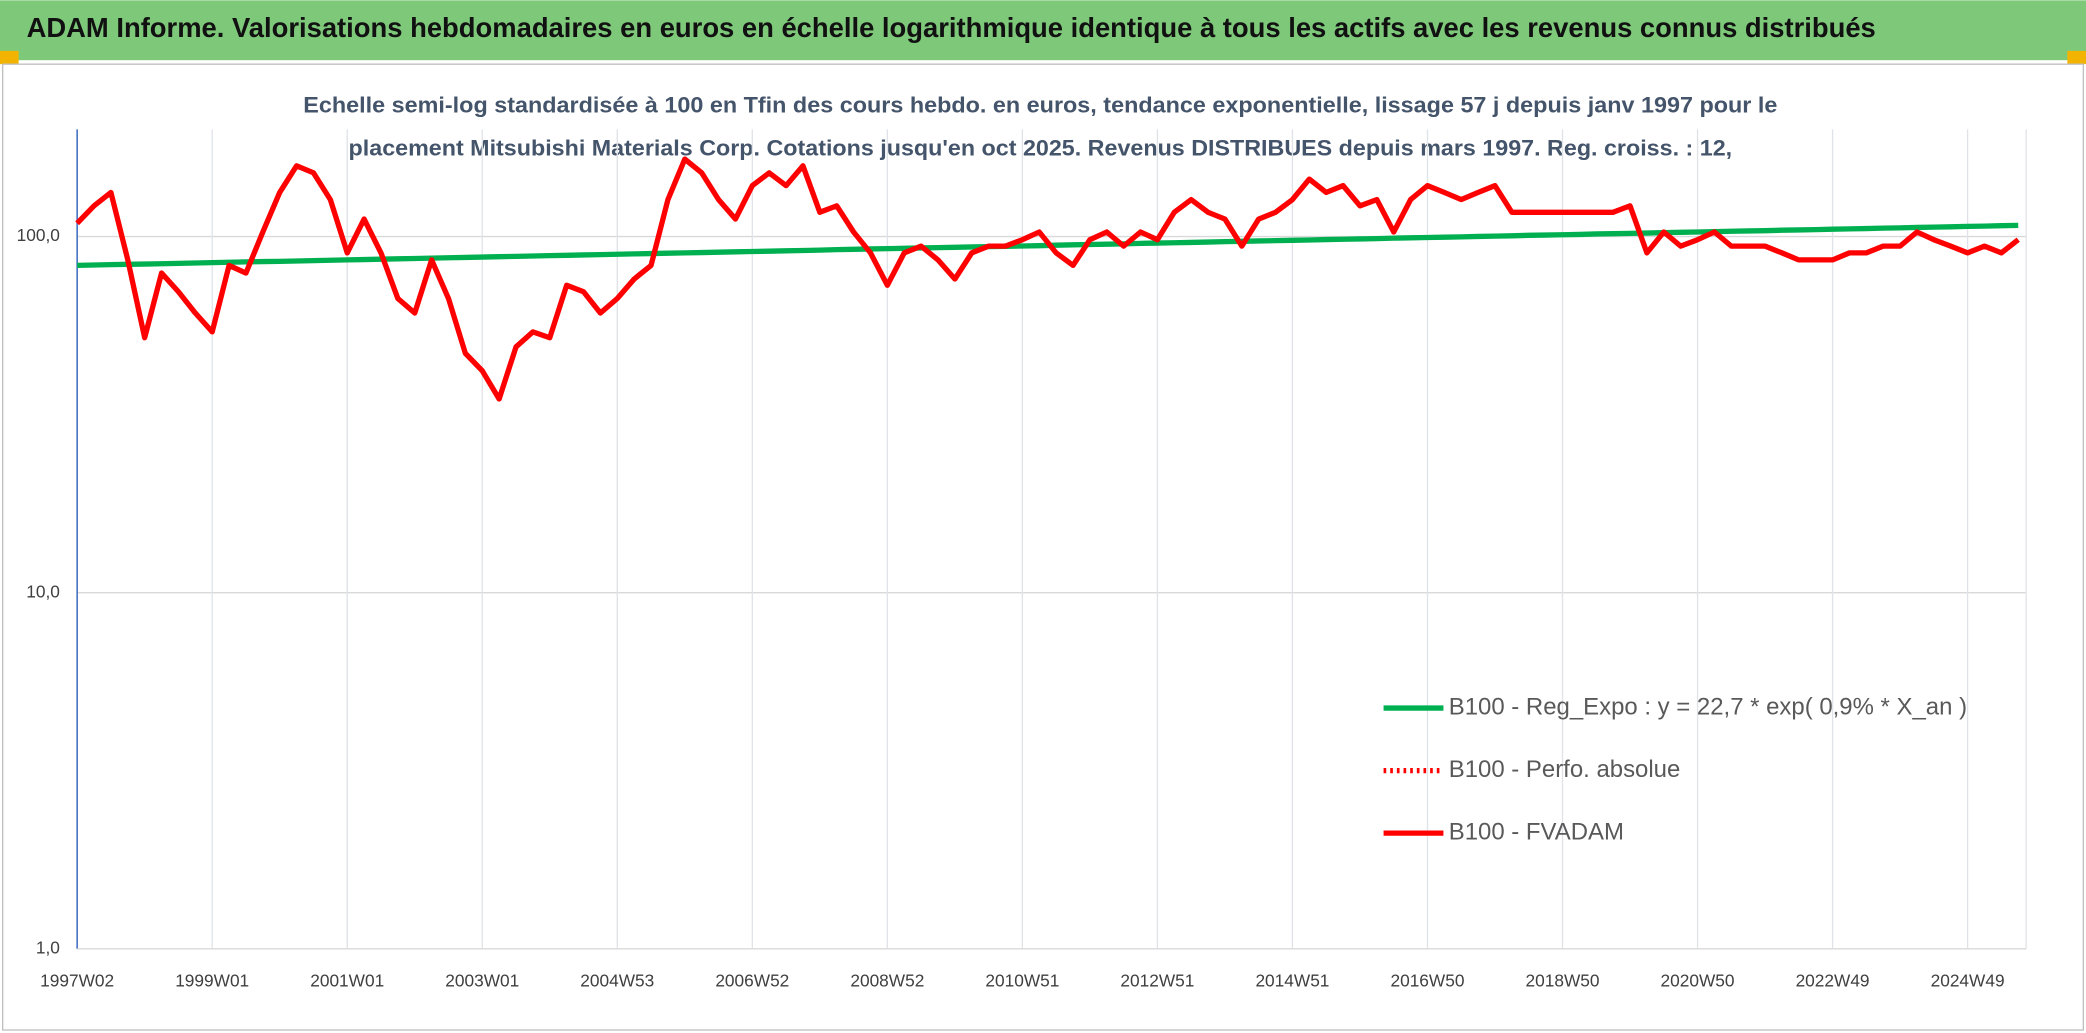  Describe the element at coordinates (1022, 981) in the screenshot. I see `x-tick-label: 2010W51` at that location.